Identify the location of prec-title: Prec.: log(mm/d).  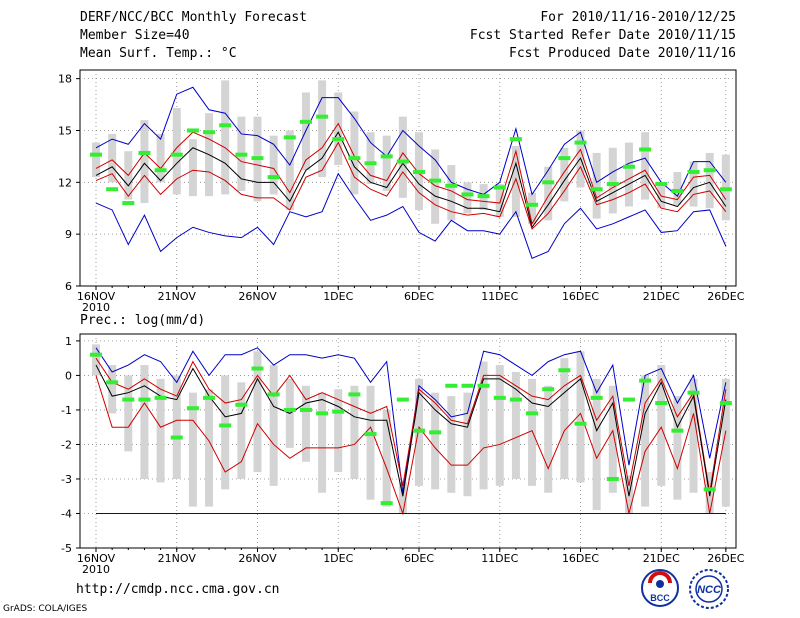
(142, 320).